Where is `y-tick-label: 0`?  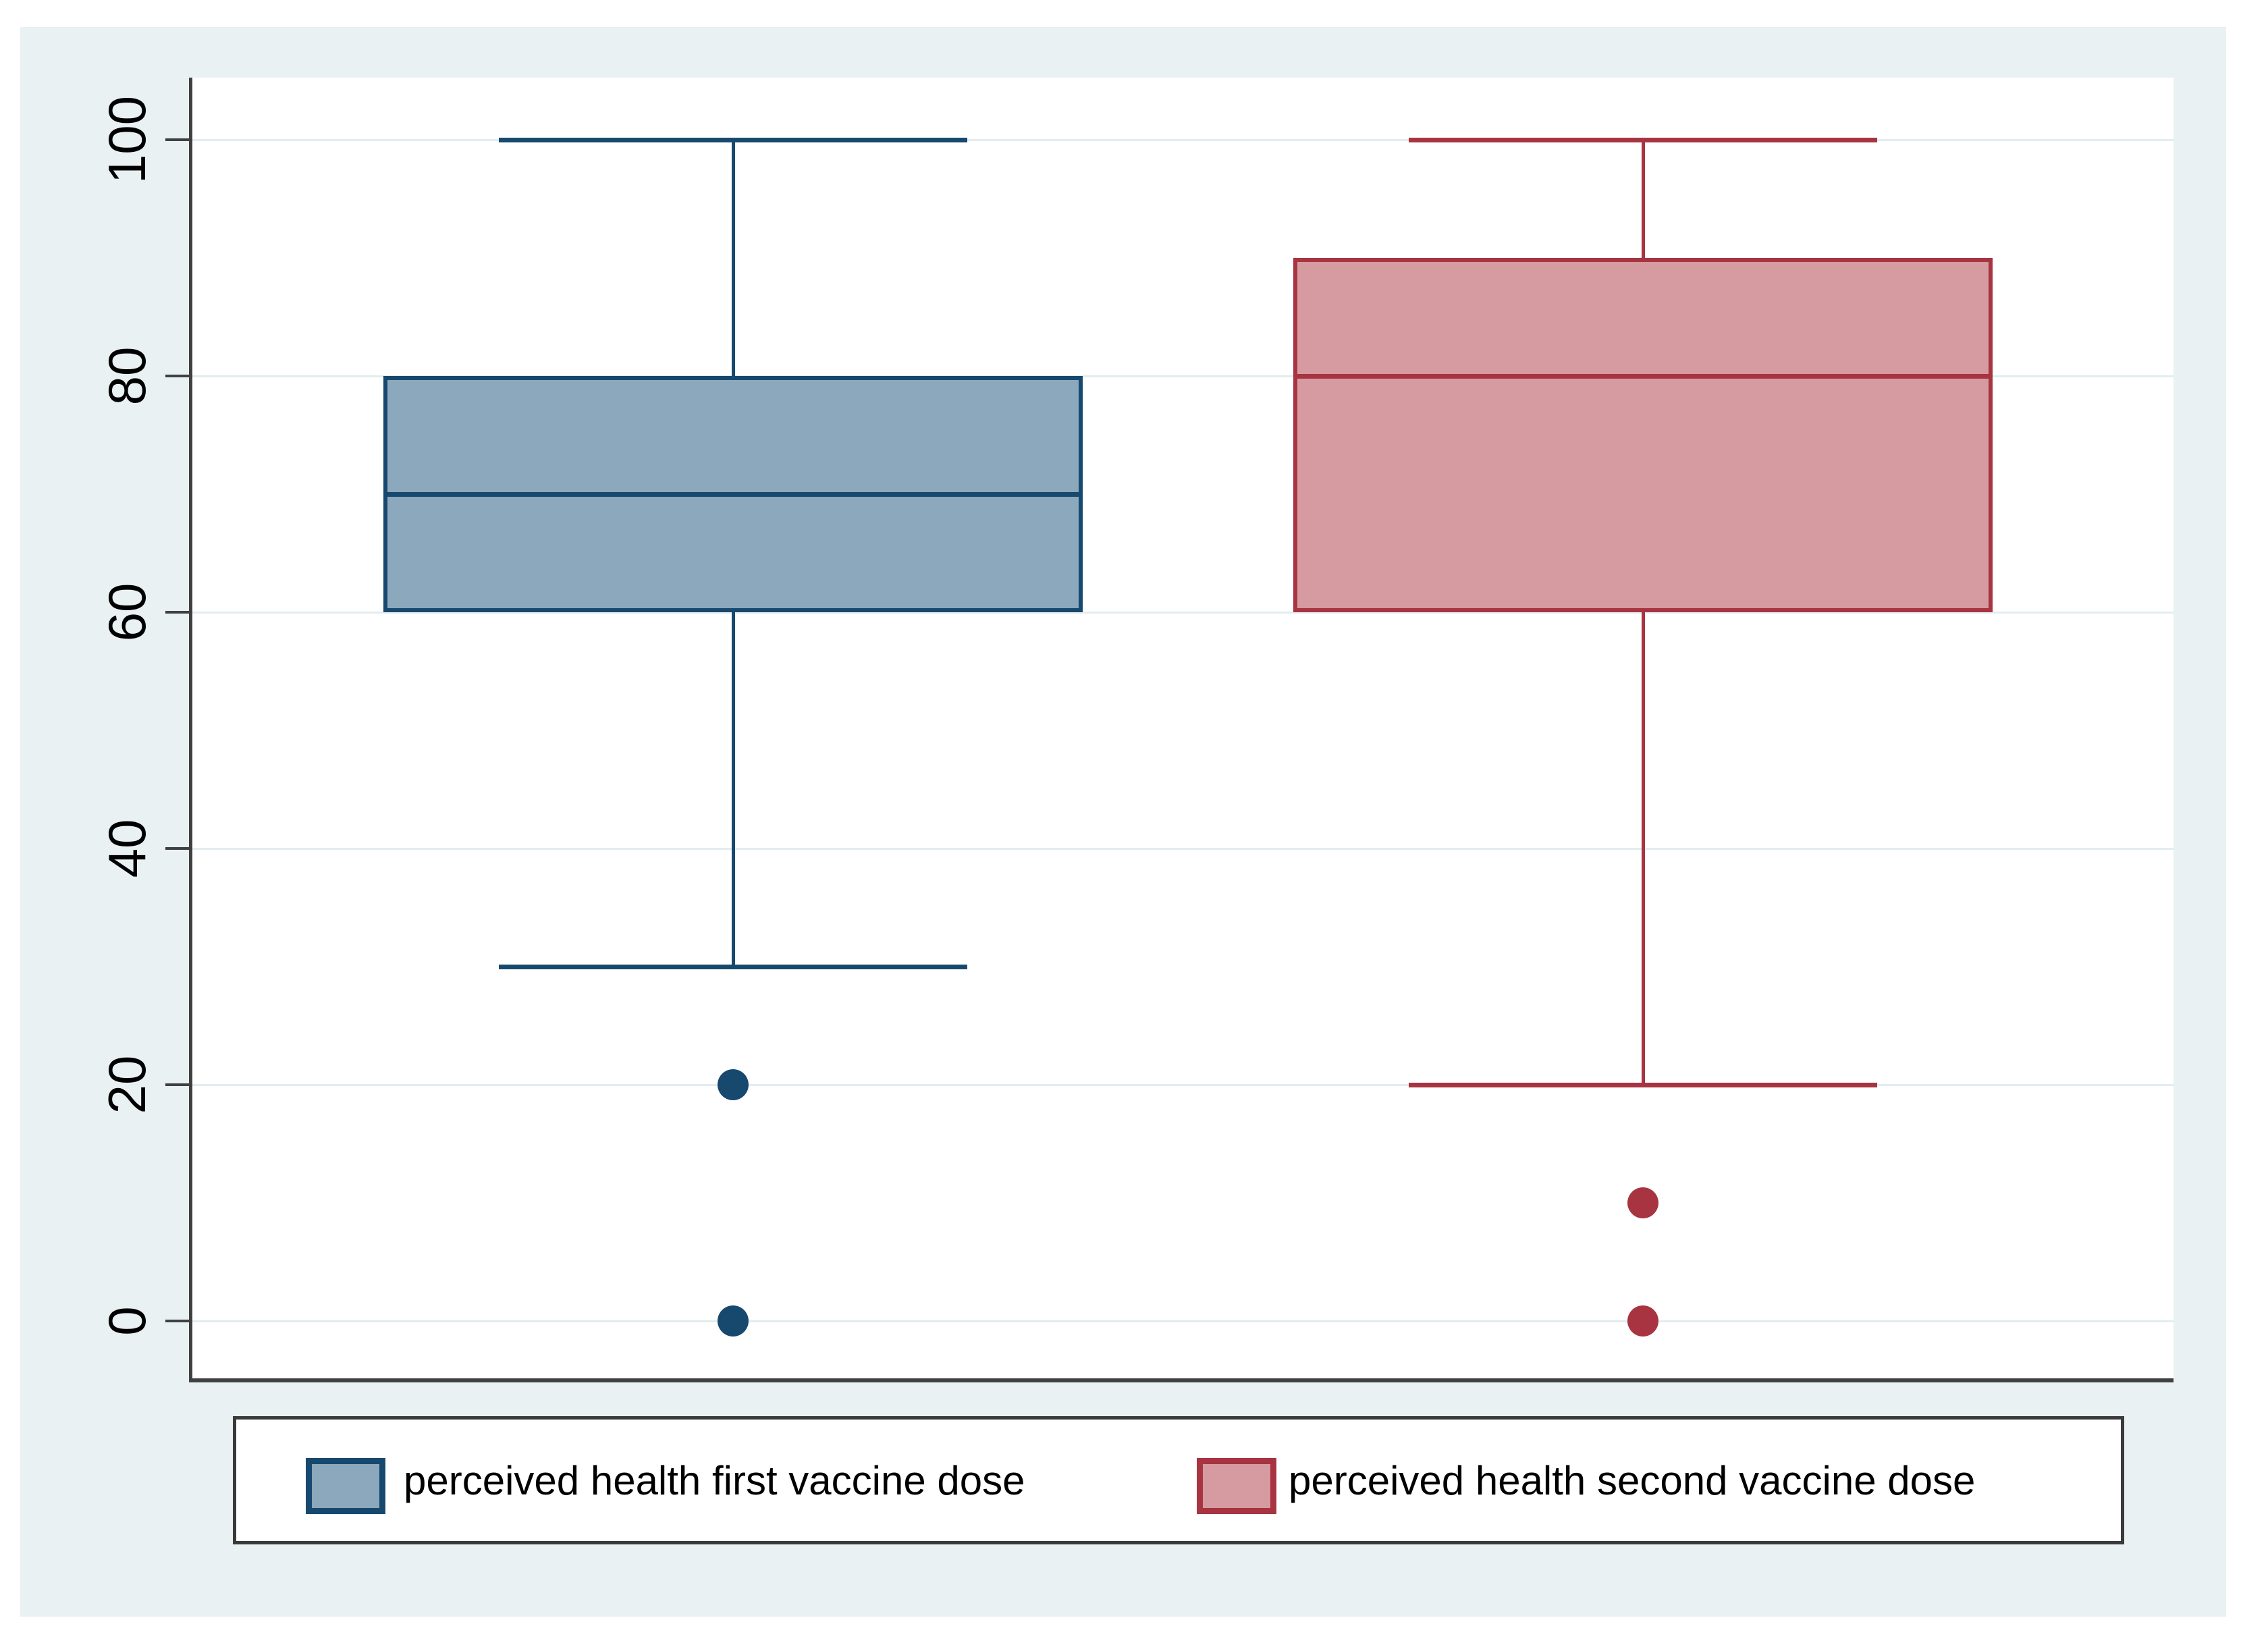 y-tick-label: 0 is located at coordinates (127, 1321).